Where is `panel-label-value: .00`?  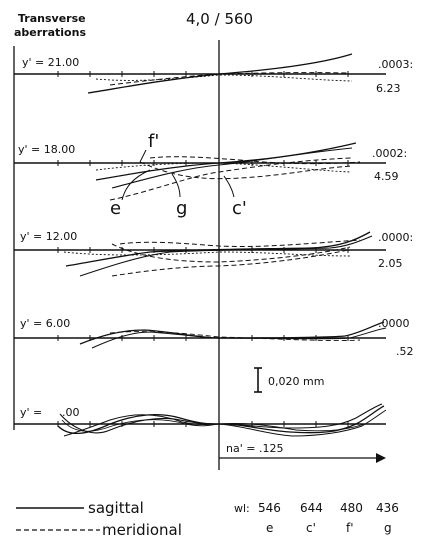 panel-label-value: .00 is located at coordinates (71, 412).